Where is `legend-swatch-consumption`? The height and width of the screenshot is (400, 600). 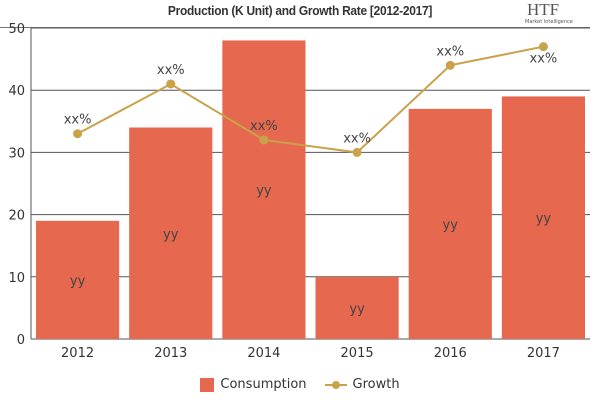
legend-swatch-consumption is located at coordinates (207, 384).